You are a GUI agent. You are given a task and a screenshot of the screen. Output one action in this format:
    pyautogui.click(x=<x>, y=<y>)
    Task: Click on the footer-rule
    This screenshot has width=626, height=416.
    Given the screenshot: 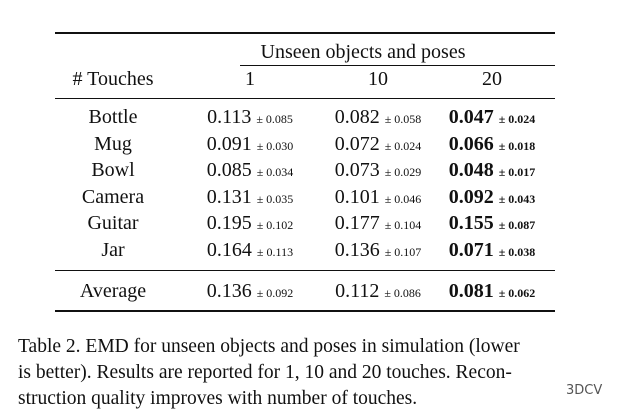 What is the action you would take?
    pyautogui.click(x=305, y=270)
    